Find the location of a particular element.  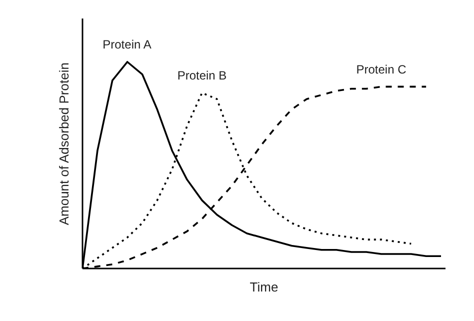

series-label: Protein B is located at coordinates (202, 75).